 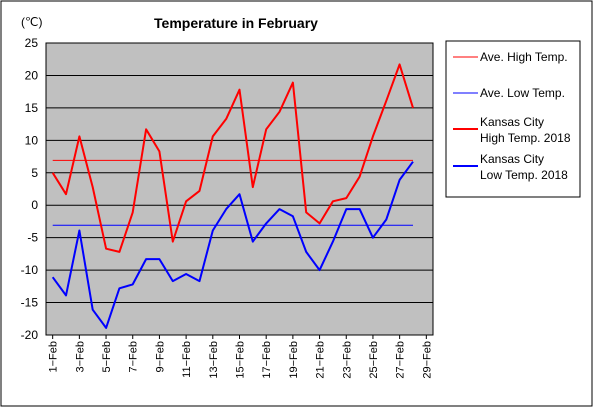 What do you see at coordinates (32, 43) in the screenshot?
I see `y-tick-label: 25` at bounding box center [32, 43].